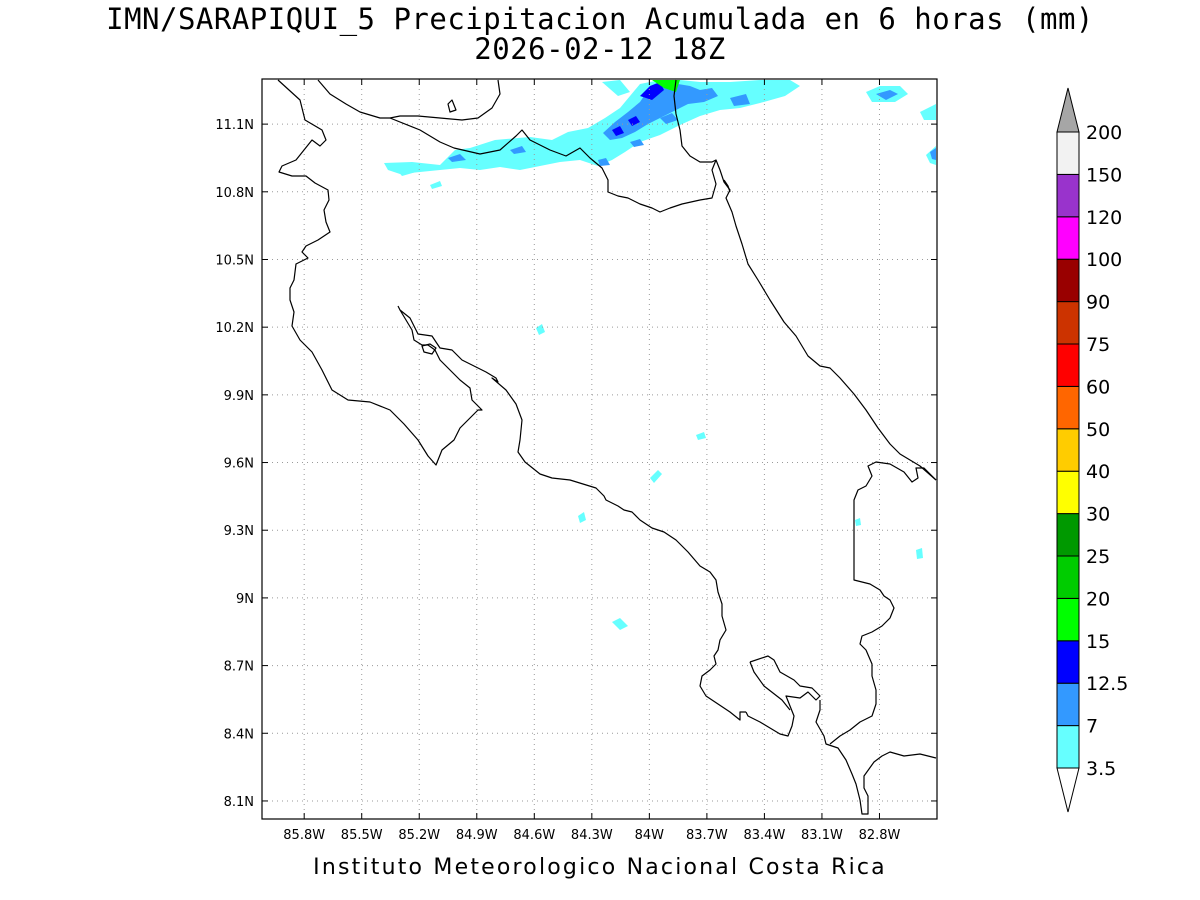 The image size is (1200, 900). Describe the element at coordinates (592, 835) in the screenshot. I see `x-tick-label: 84.3W` at that location.